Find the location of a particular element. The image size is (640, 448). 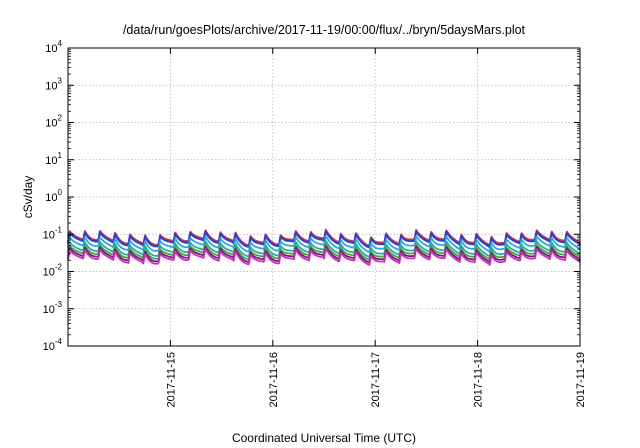

y-axis-label: cSv/day is located at coordinates (28, 197).